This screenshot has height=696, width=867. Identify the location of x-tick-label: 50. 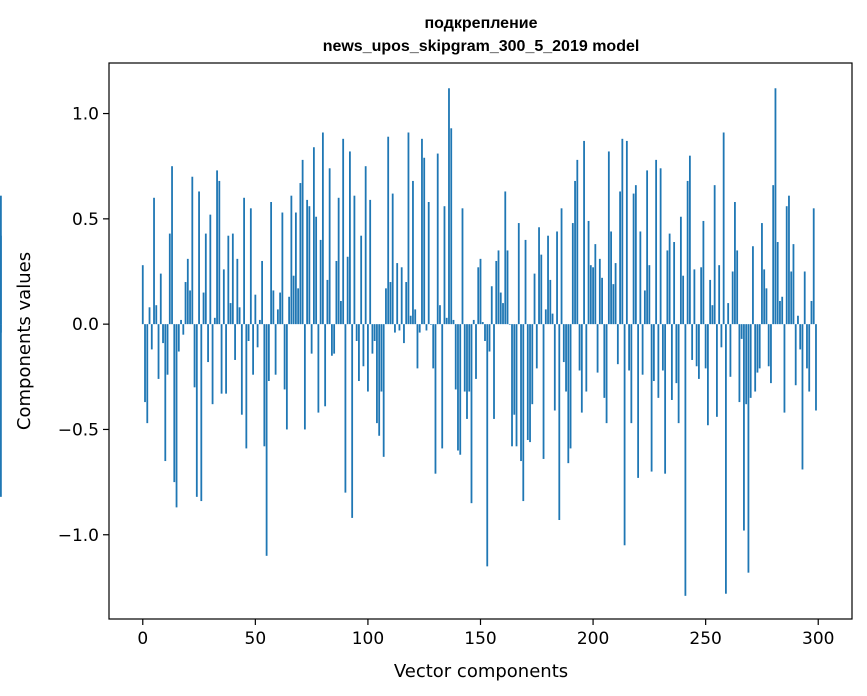
(256, 639).